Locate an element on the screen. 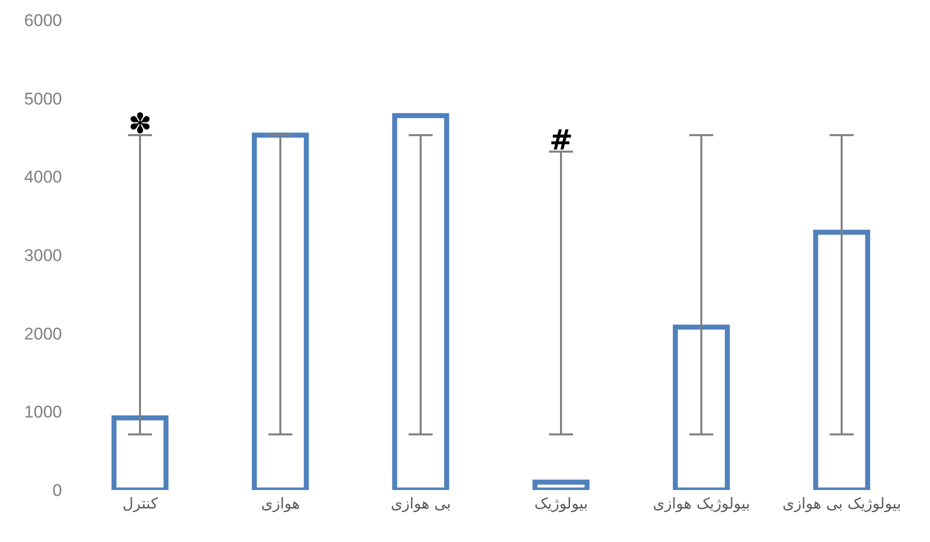 This screenshot has width=930, height=542. y-tick-label: 2000 is located at coordinates (43, 334).